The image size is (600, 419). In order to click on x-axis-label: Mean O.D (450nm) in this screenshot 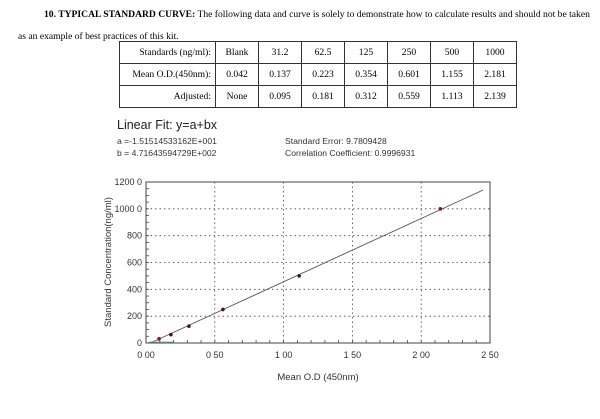, I will do `click(317, 377)`.